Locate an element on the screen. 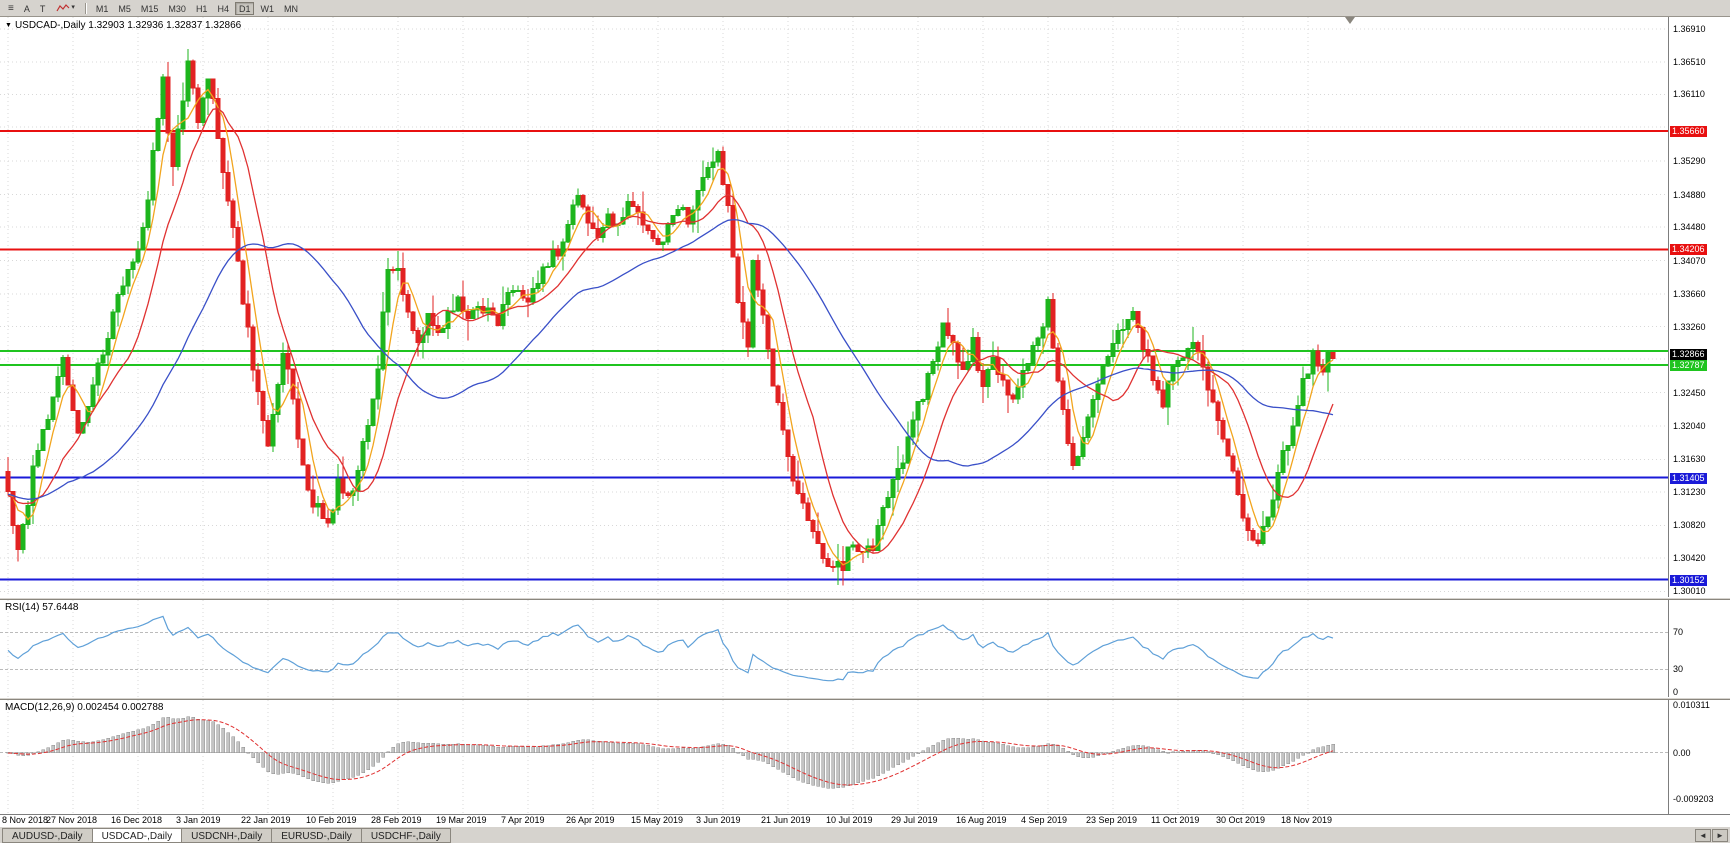 The height and width of the screenshot is (843, 1730). price-tick-label: 1.33660 is located at coordinates (1689, 293).